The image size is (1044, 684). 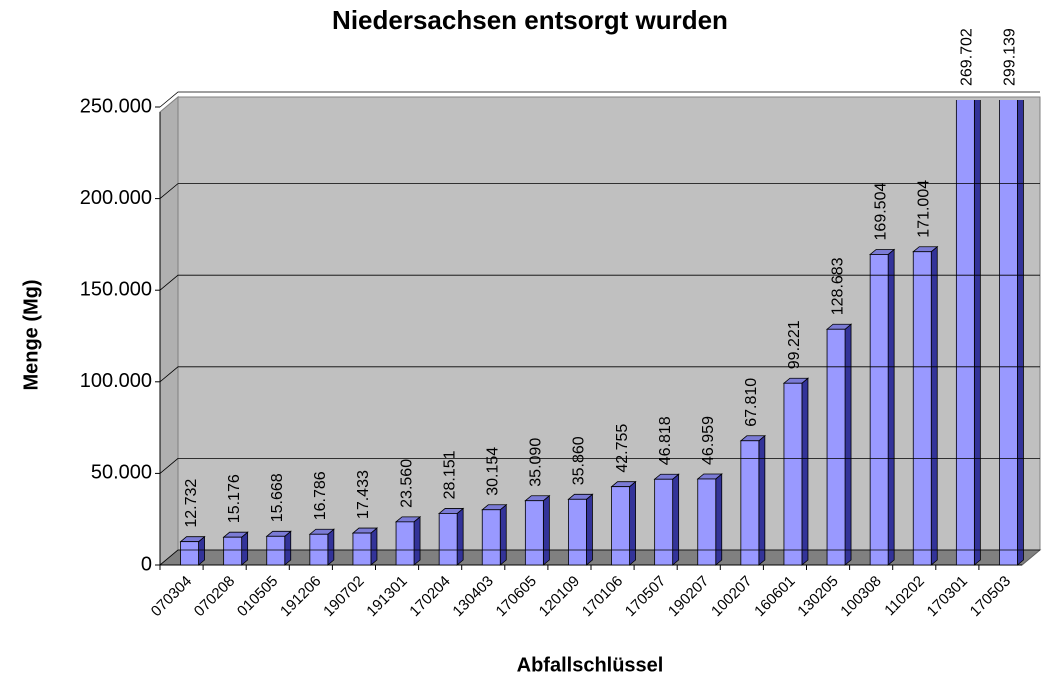 I want to click on x-tick-label: 170507, so click(x=645, y=596).